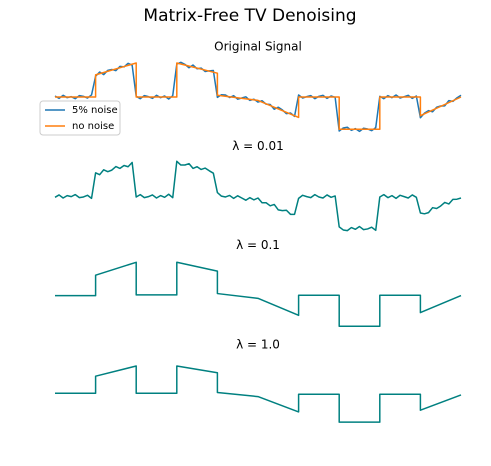  What do you see at coordinates (93, 126) in the screenshot?
I see `legend-label: no noise` at bounding box center [93, 126].